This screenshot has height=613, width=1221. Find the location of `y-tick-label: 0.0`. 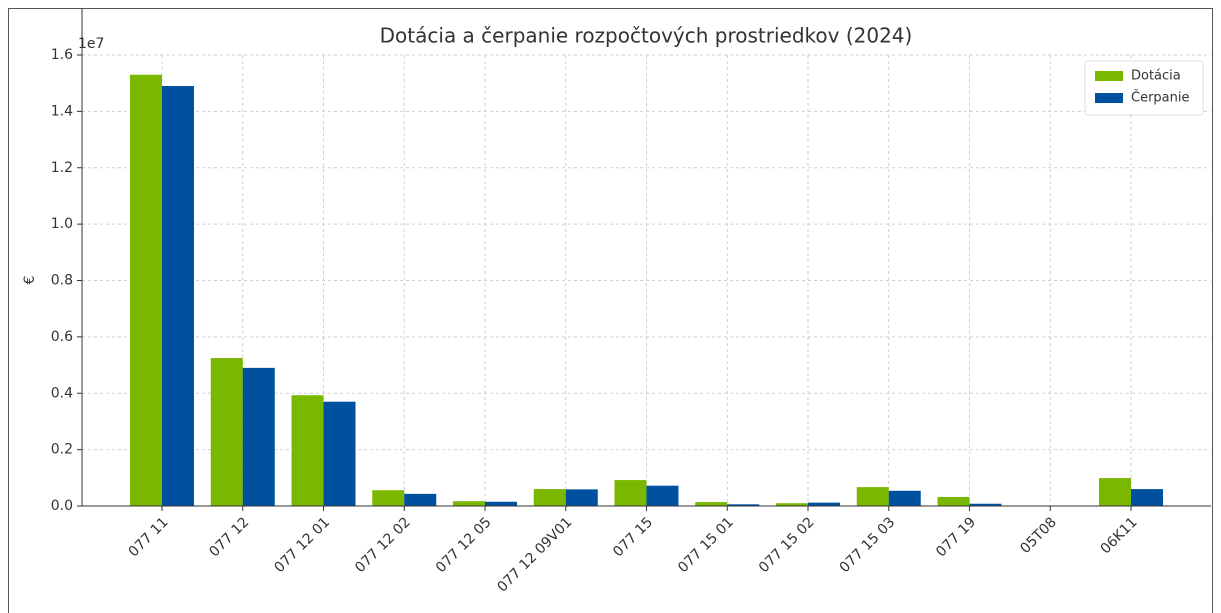

y-tick-label: 0.0 is located at coordinates (62, 506).